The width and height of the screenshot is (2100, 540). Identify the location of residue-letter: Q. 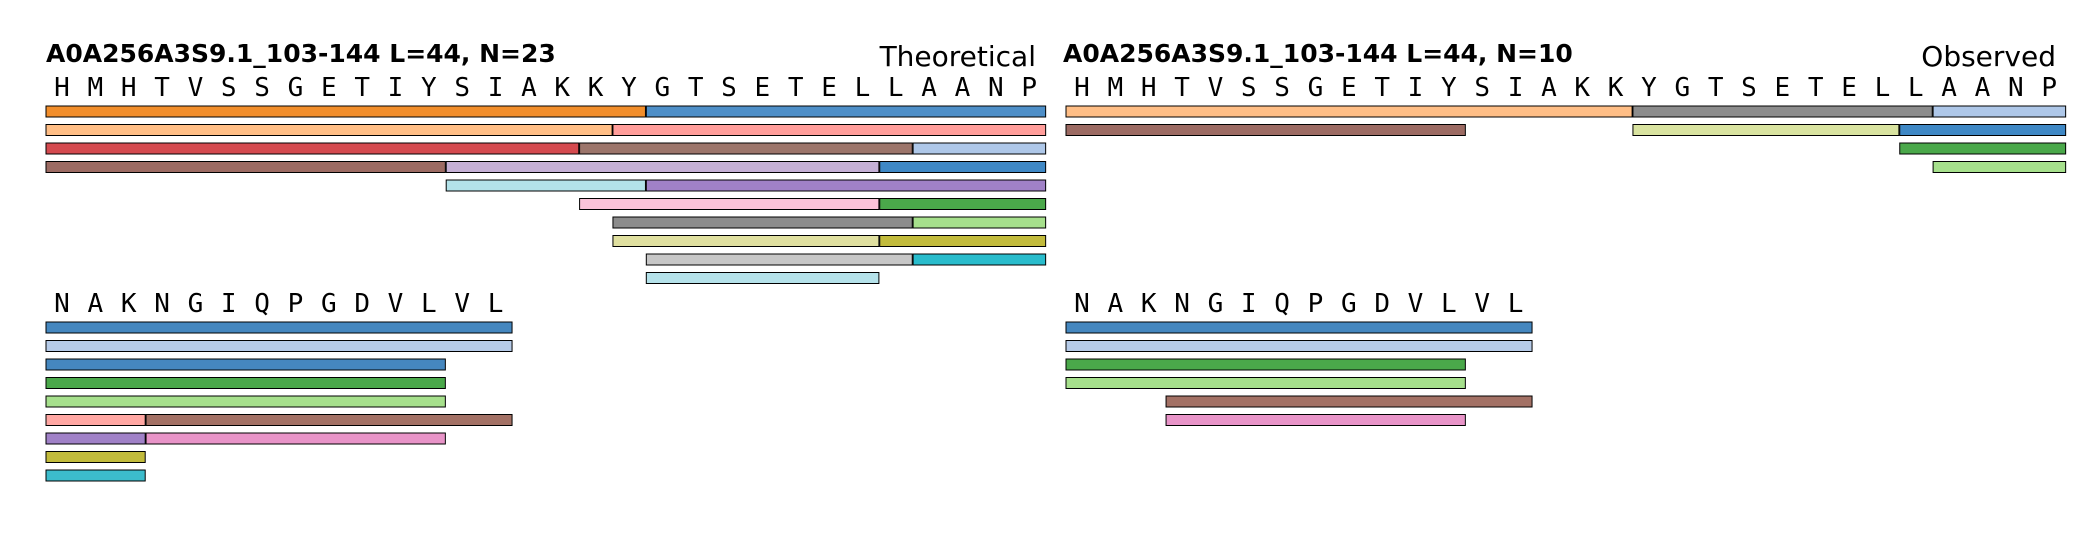
(262, 304).